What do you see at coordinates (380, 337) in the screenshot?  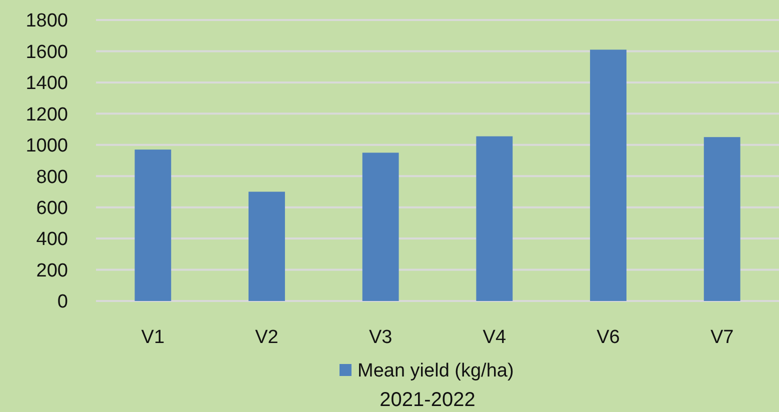 I see `x-tick-label: V3` at bounding box center [380, 337].